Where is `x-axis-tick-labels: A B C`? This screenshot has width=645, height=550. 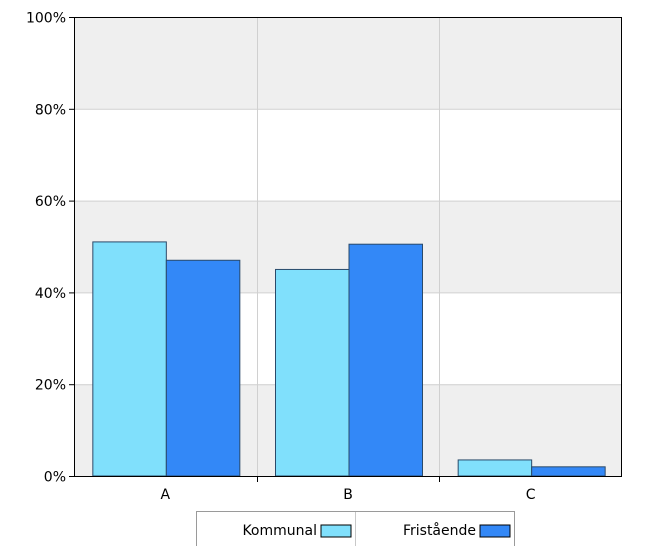
x-axis-tick-labels: A B C is located at coordinates (348, 489).